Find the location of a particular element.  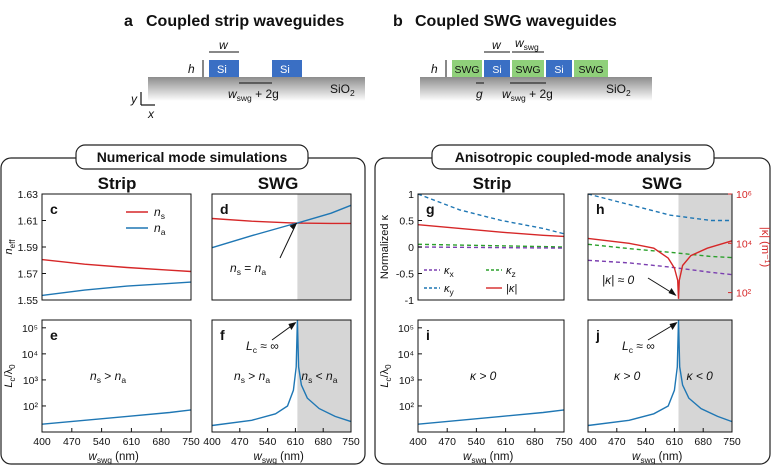

y-axis-label-c: neff is located at coordinates (10, 247).